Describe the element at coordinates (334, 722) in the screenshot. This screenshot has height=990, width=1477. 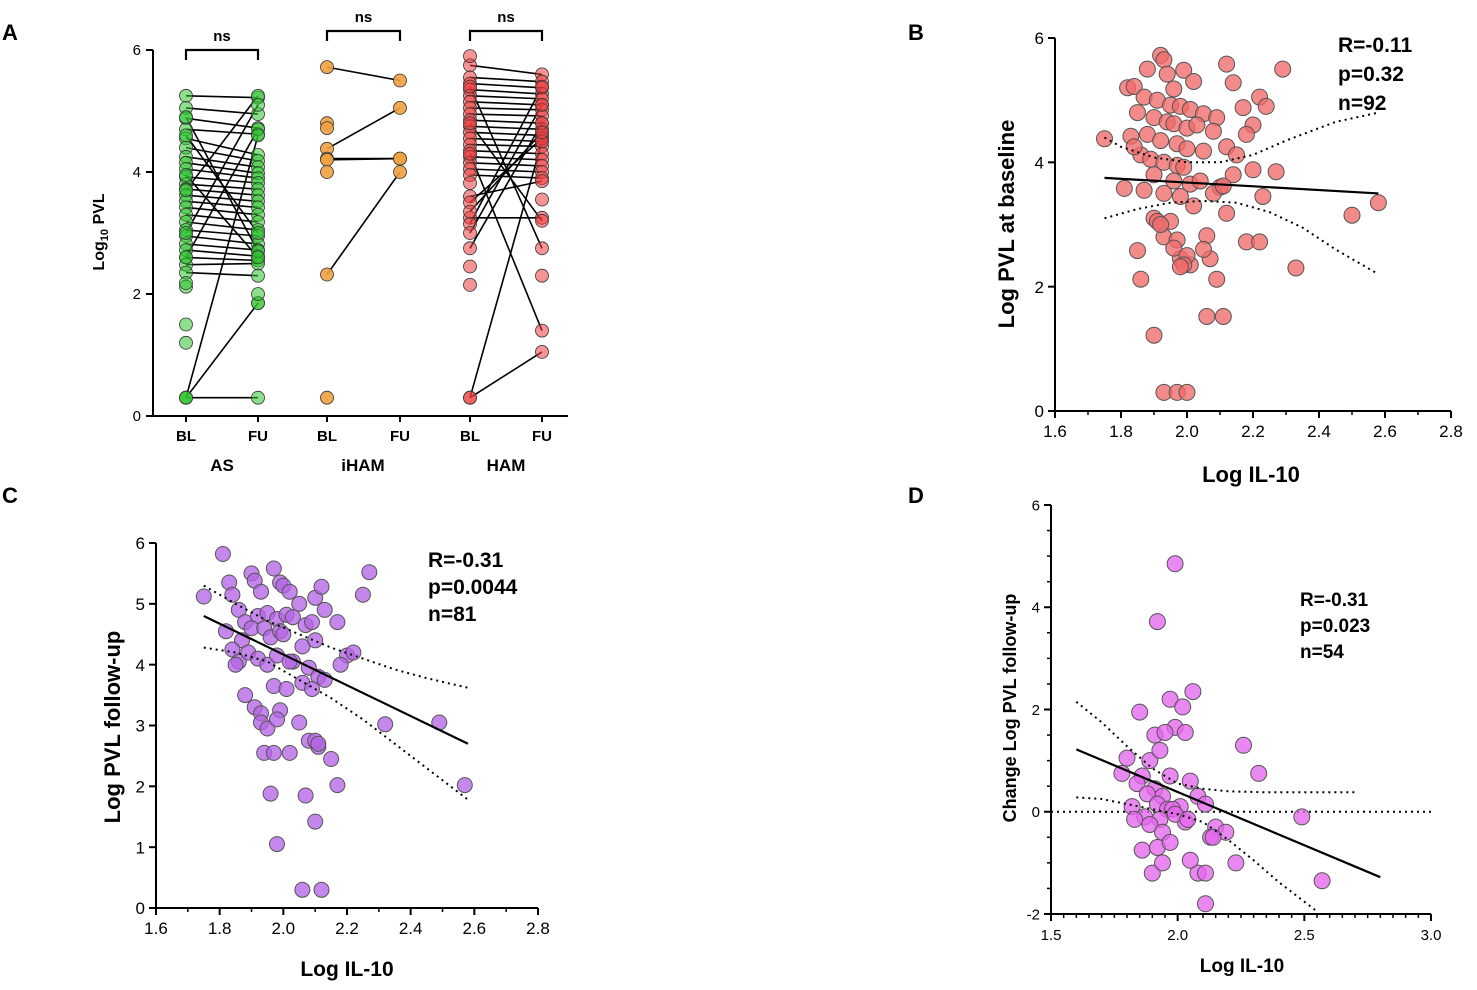
I see `panel-c-marks` at that location.